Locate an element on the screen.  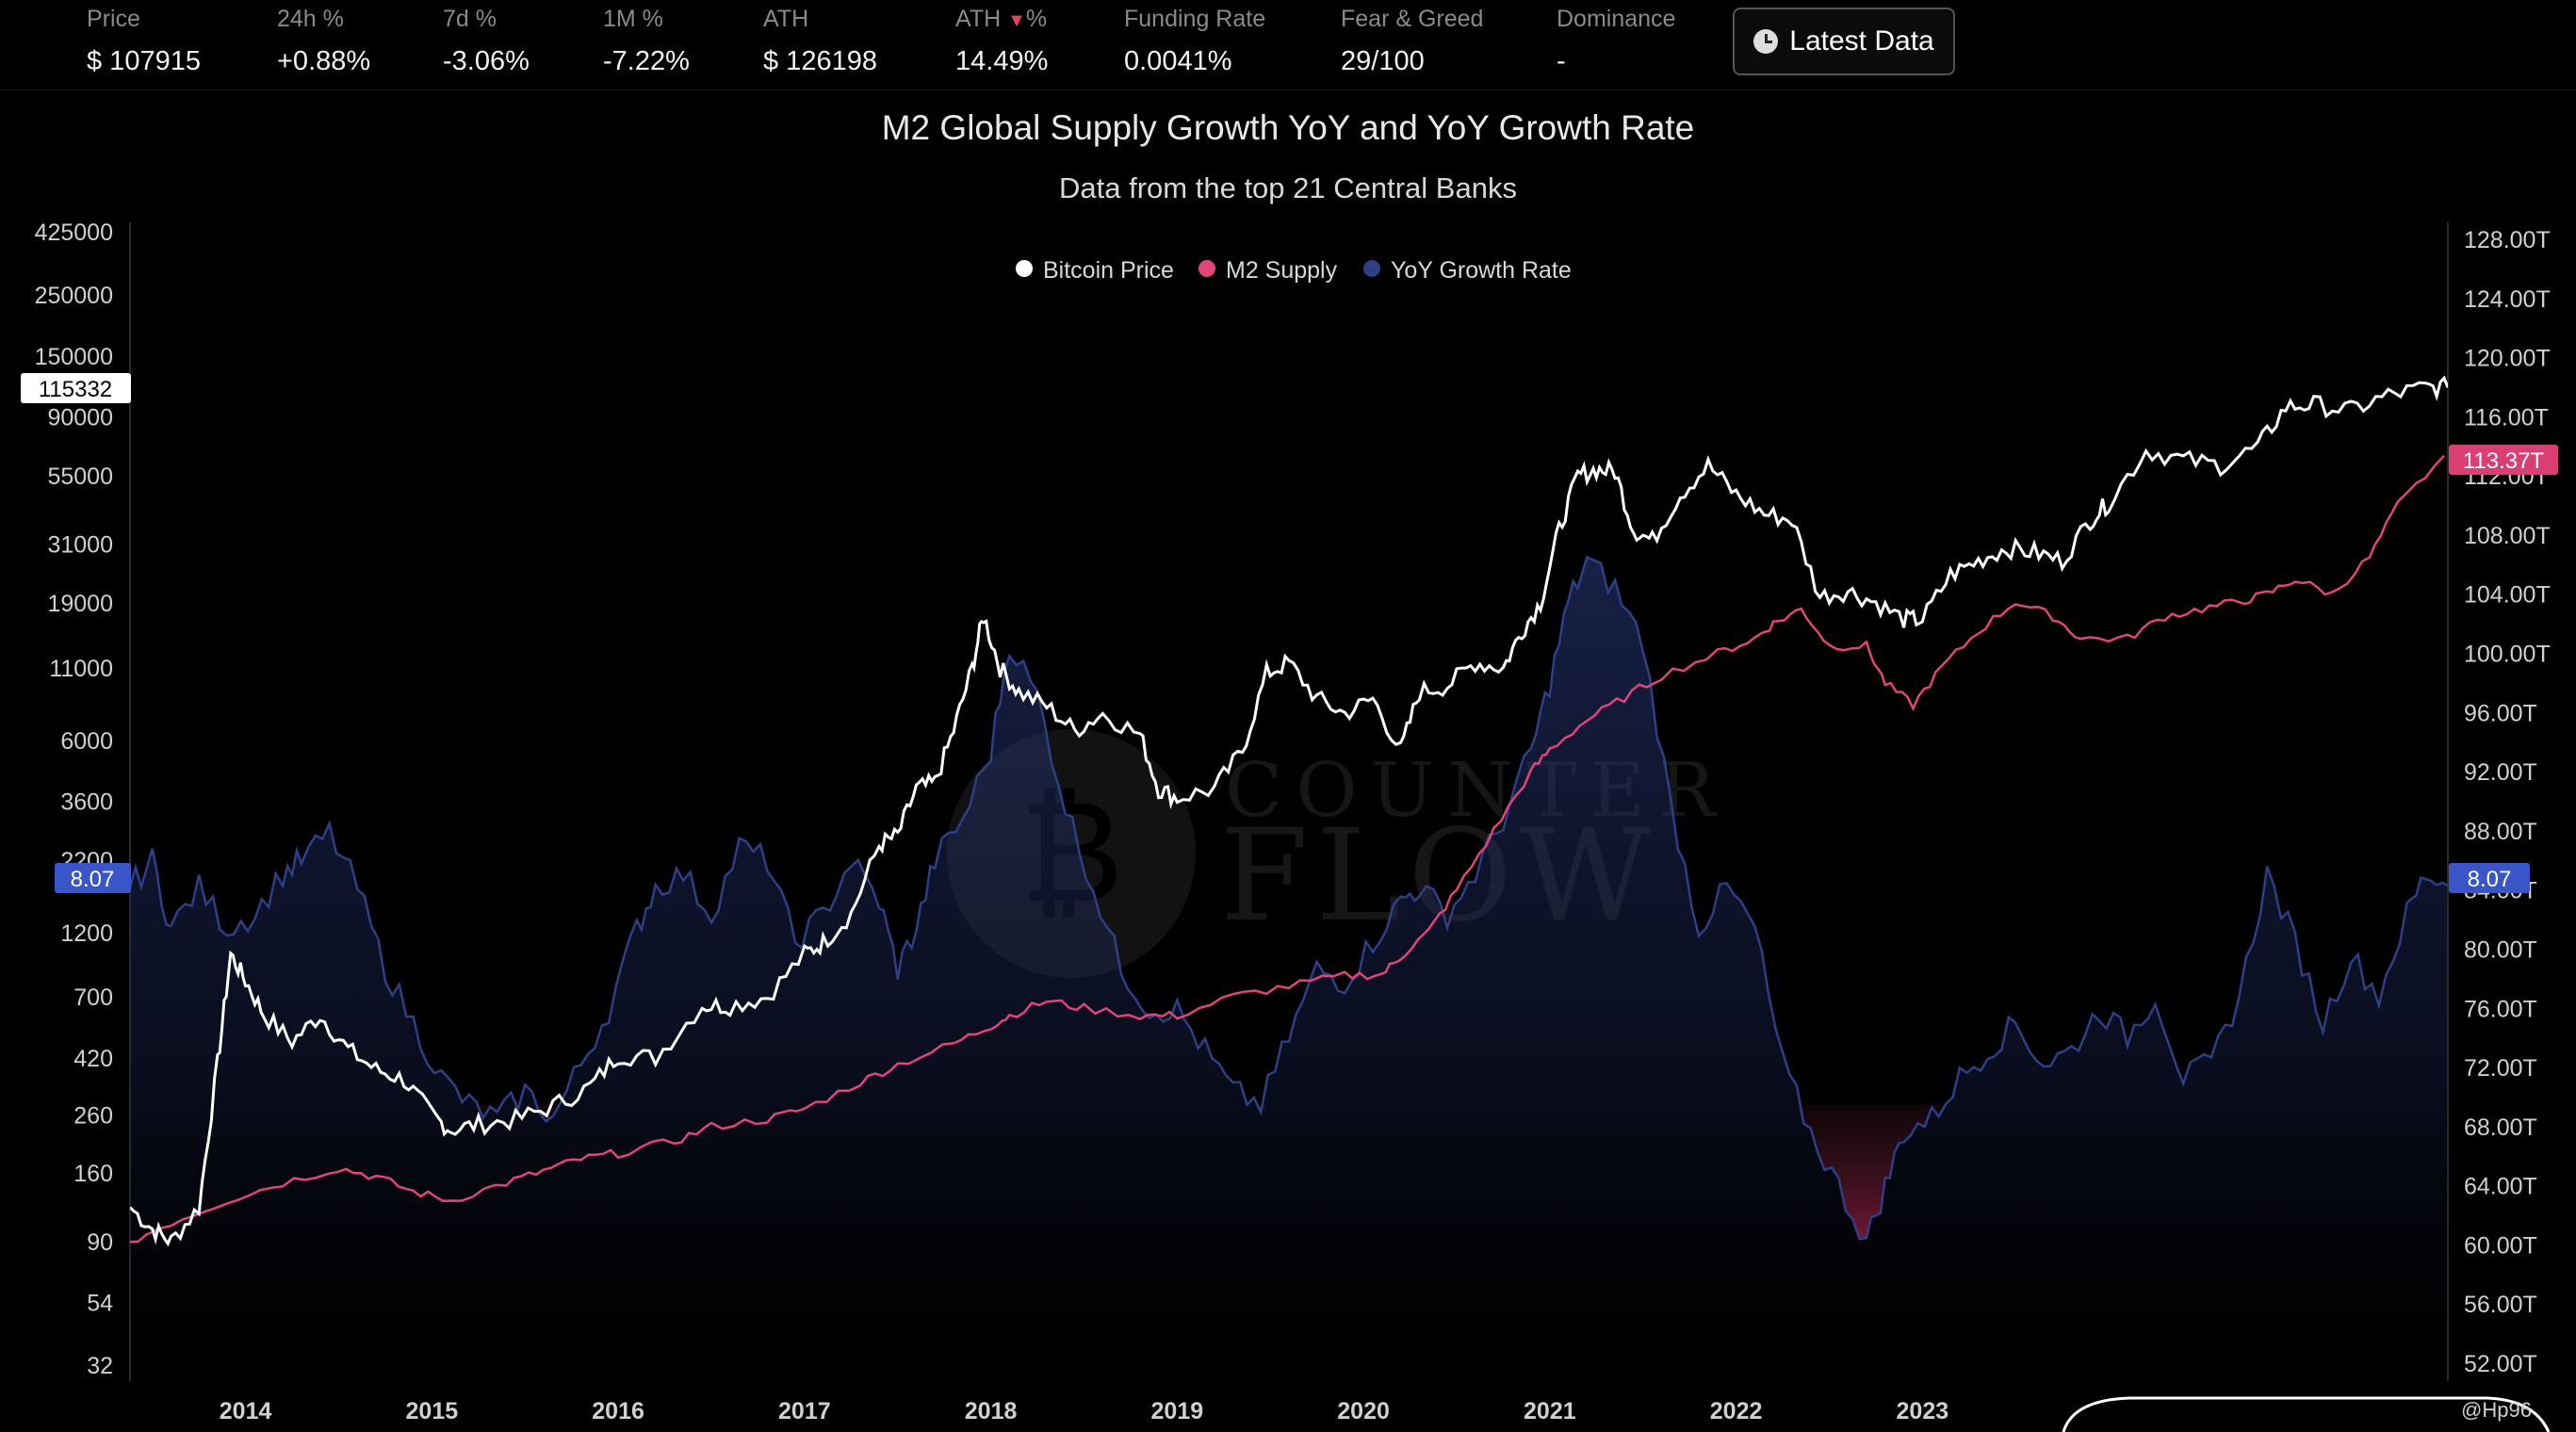
left-tick-label: 420 is located at coordinates (93, 1059).